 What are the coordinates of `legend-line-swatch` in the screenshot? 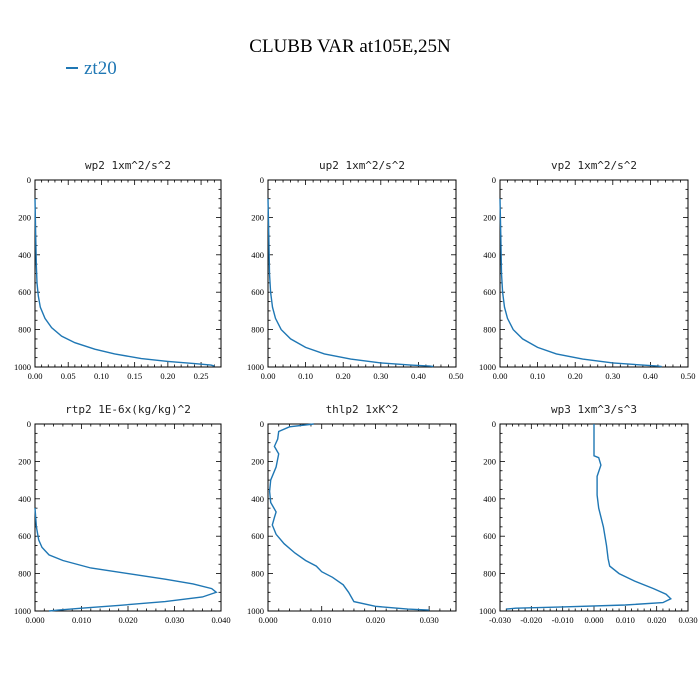 It's located at (72, 67).